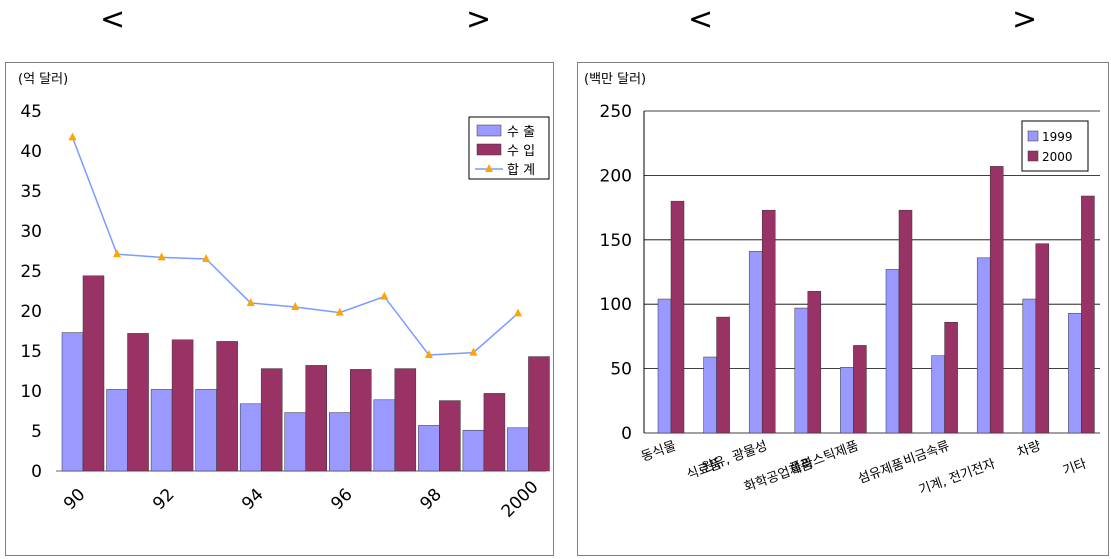  What do you see at coordinates (881, 472) in the screenshot?
I see `x-category-label: 섬유제품` at bounding box center [881, 472].